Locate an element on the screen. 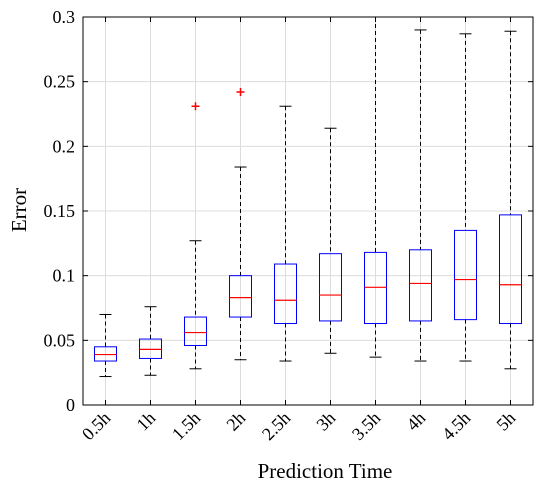 This screenshot has width=550, height=490. x-tick-label: 4h is located at coordinates (415, 421).